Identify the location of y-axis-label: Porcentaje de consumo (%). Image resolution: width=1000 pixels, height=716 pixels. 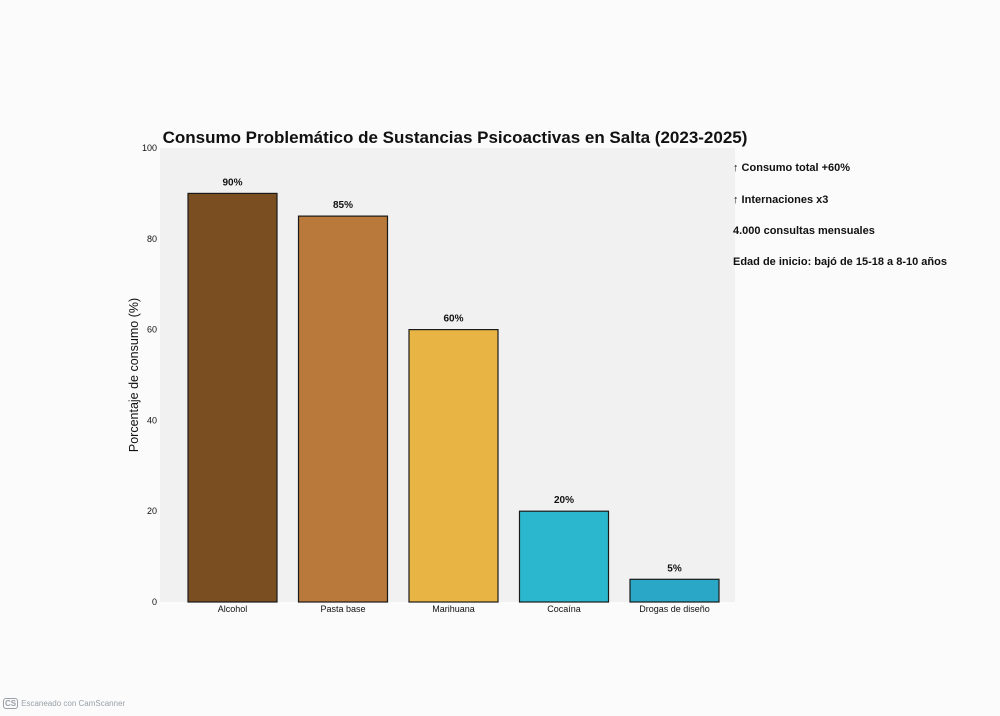
(134, 375).